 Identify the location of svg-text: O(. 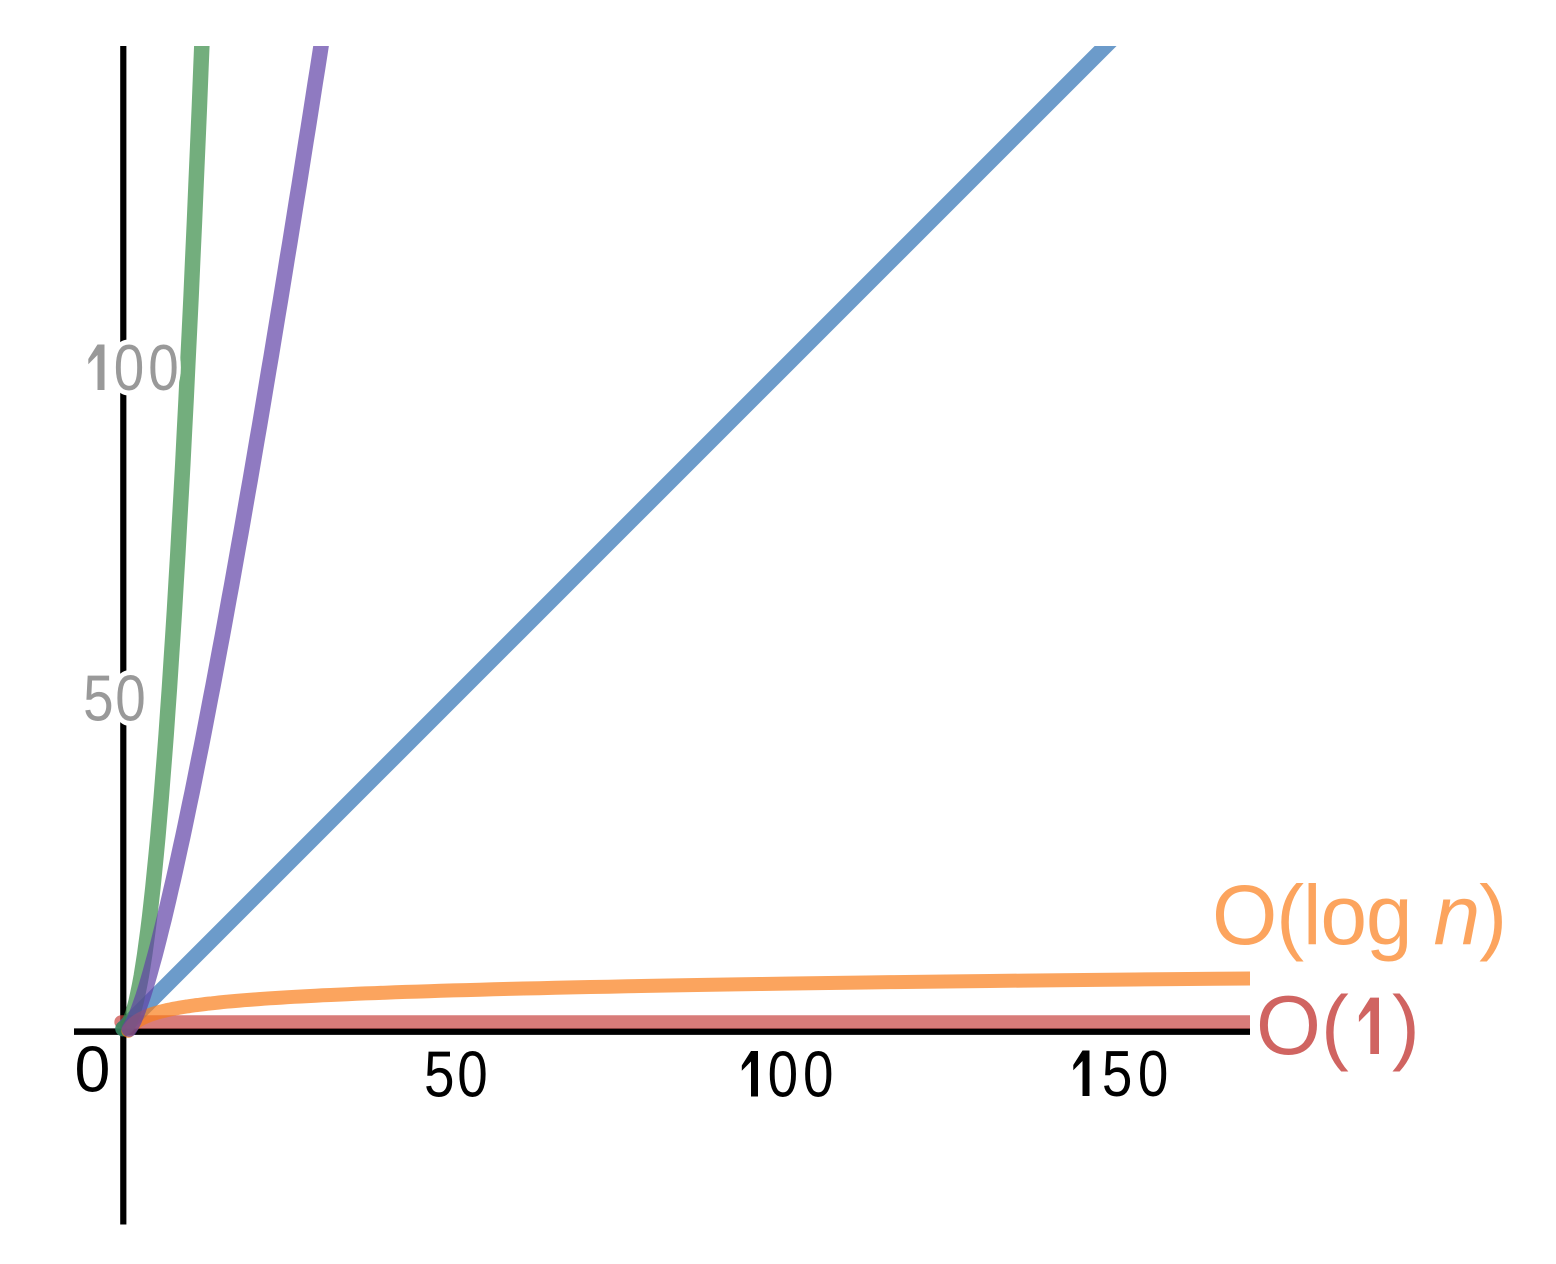
(1302, 1025).